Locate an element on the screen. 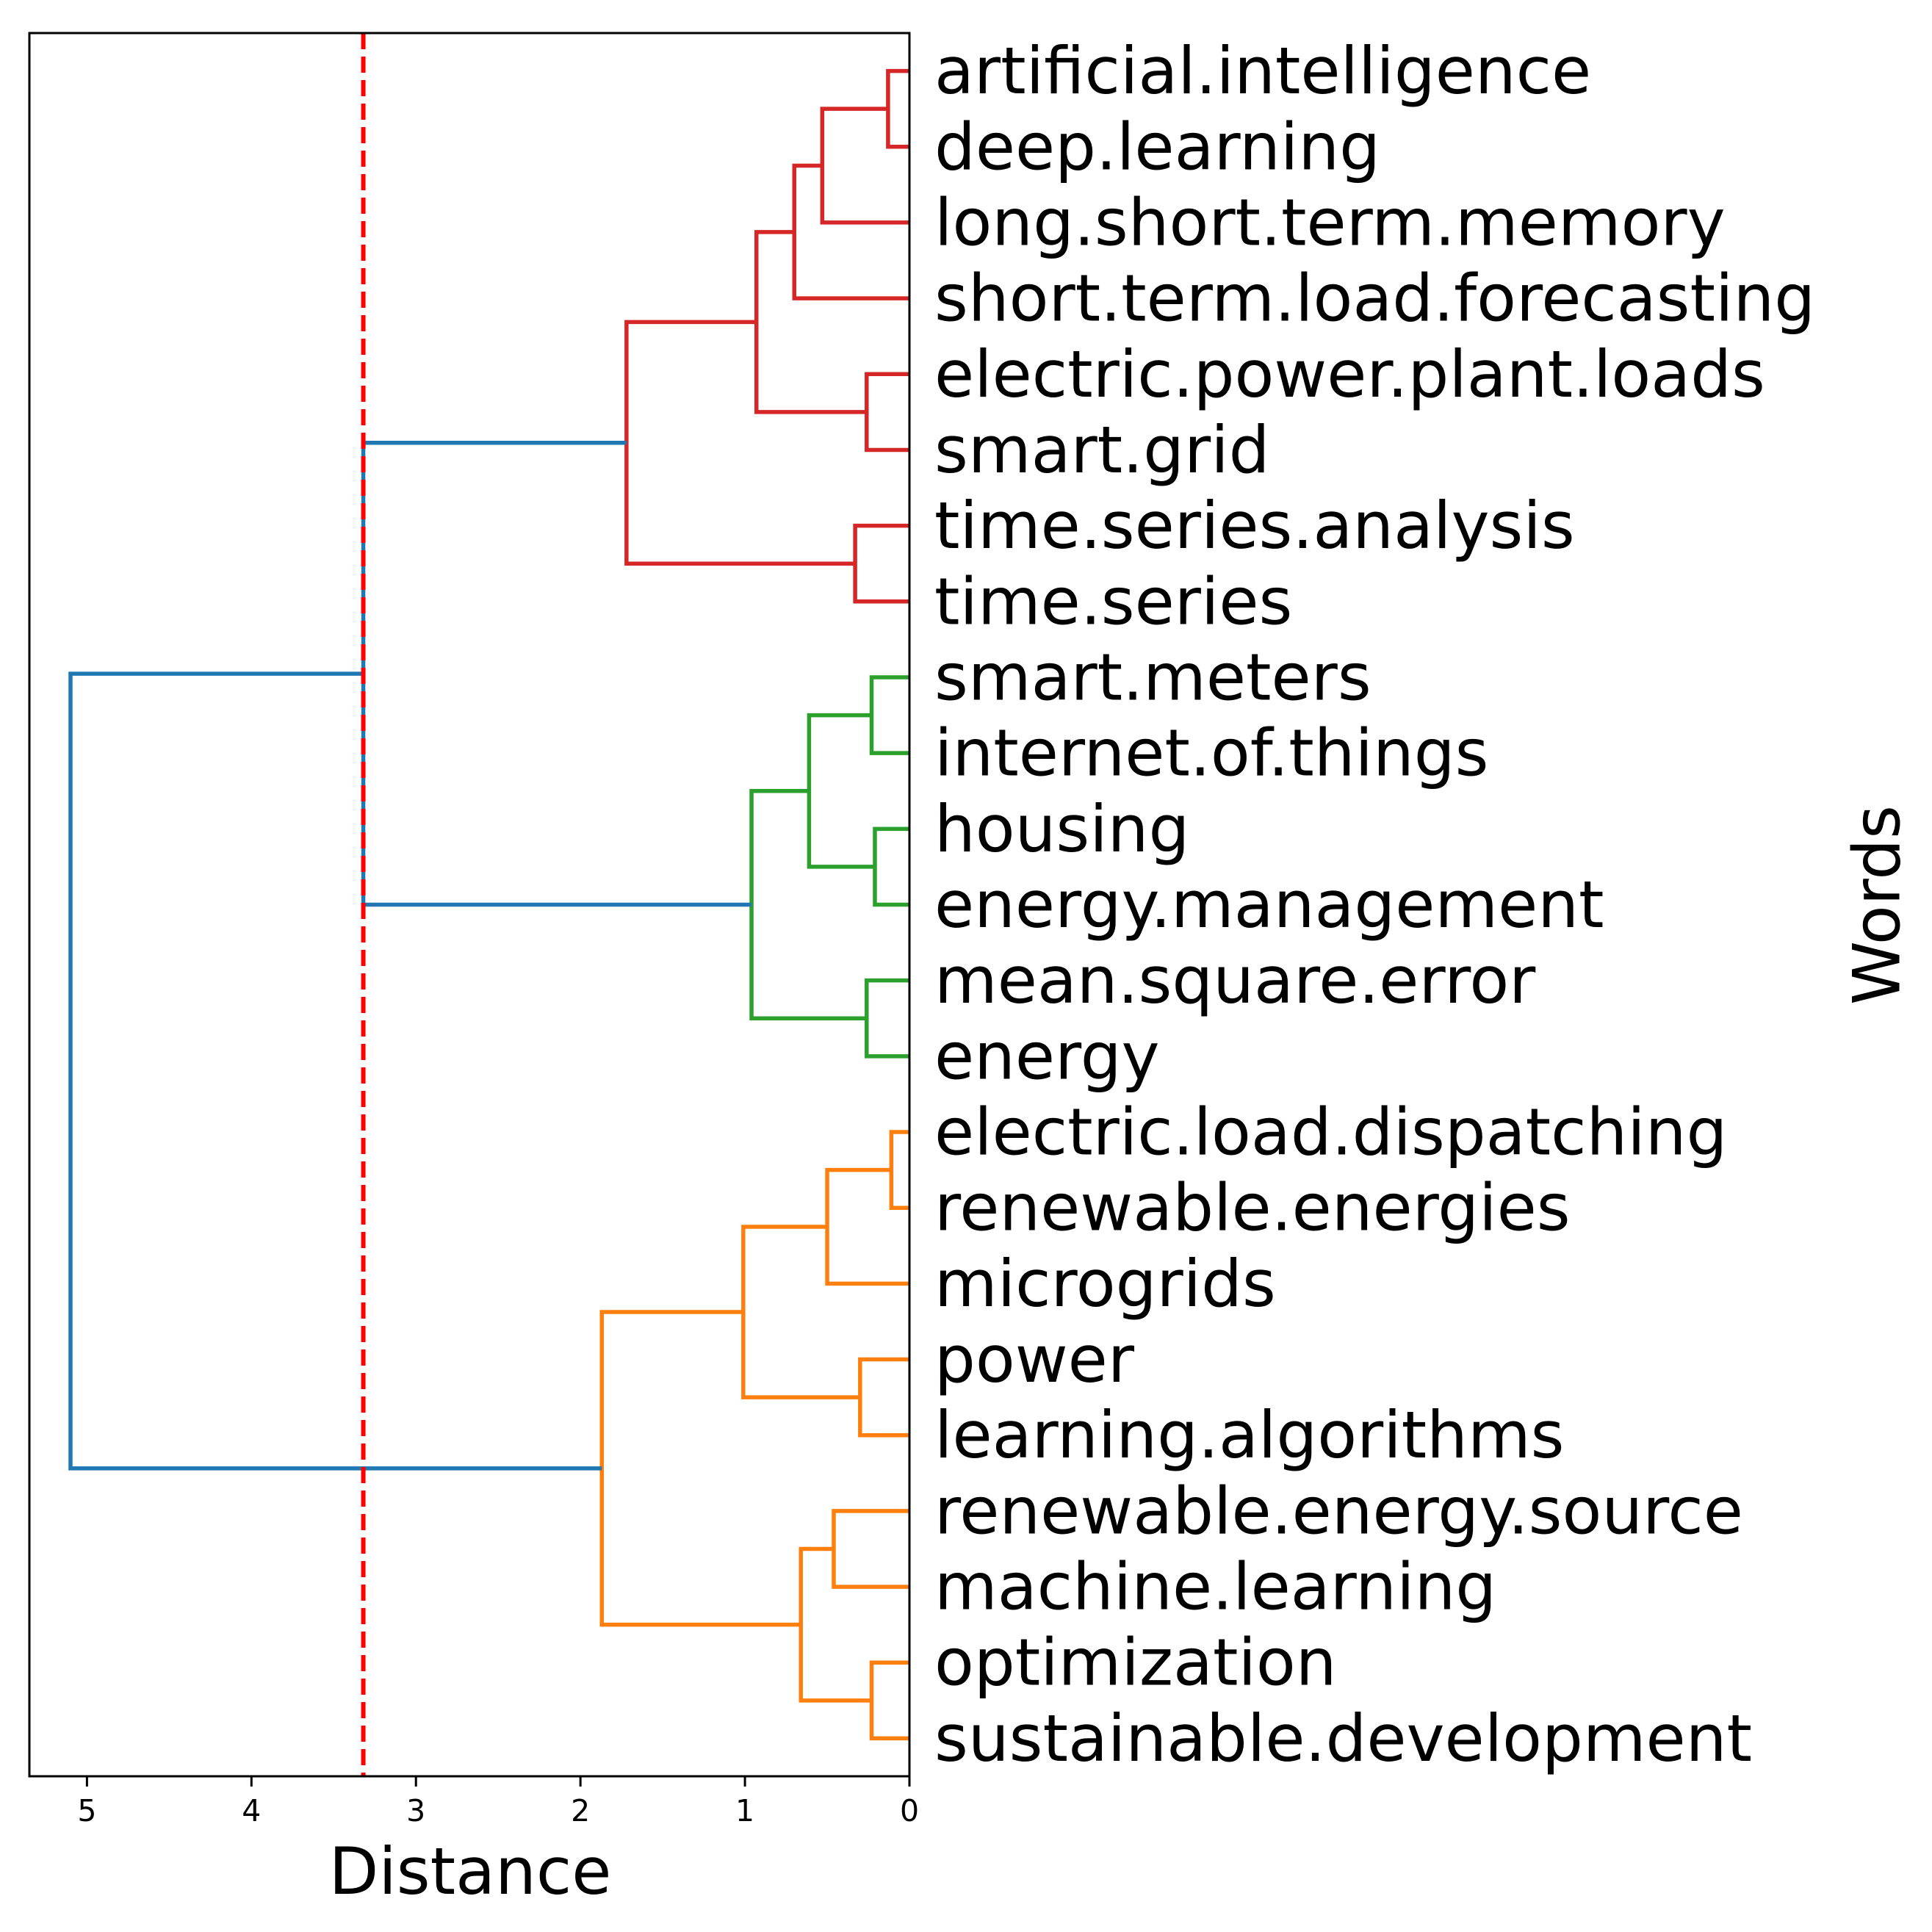  y-axis-title: Words is located at coordinates (1877, 905).